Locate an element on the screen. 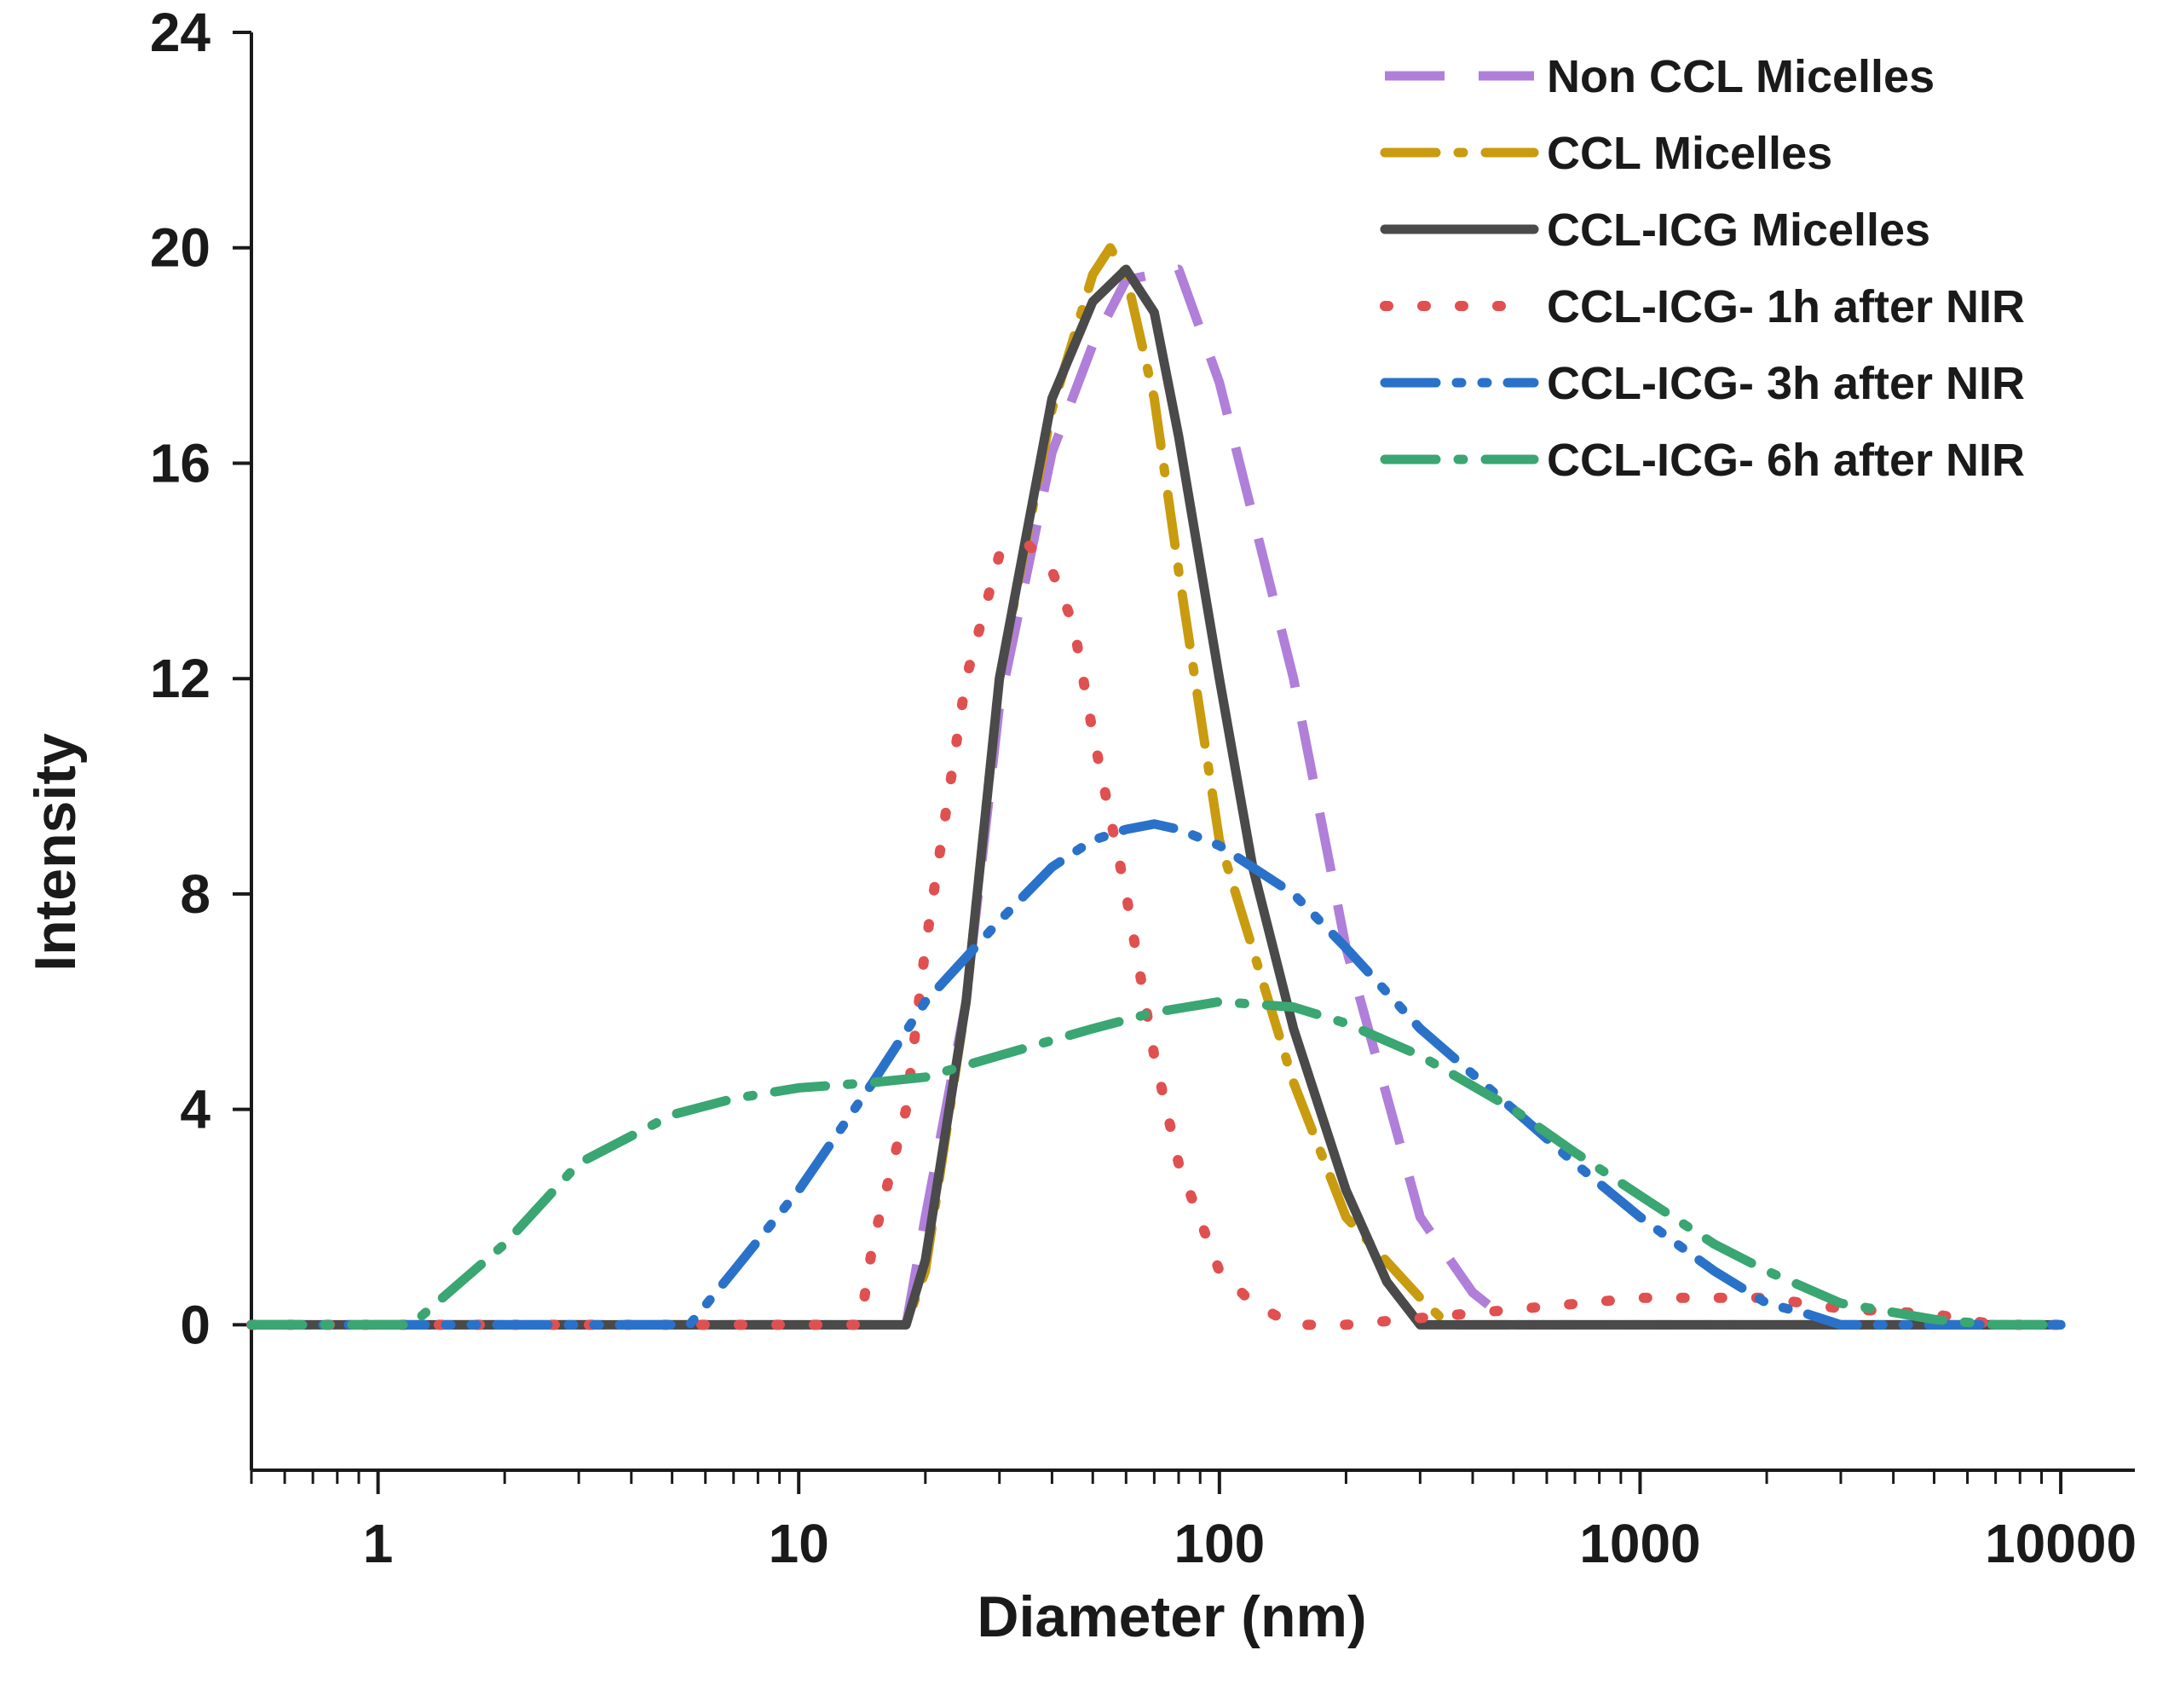  x-tick-label: 1000 is located at coordinates (1639, 1543).